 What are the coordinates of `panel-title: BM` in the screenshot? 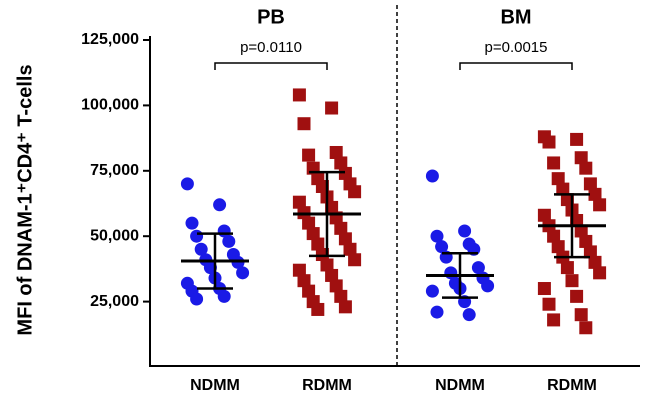 It's located at (515, 17).